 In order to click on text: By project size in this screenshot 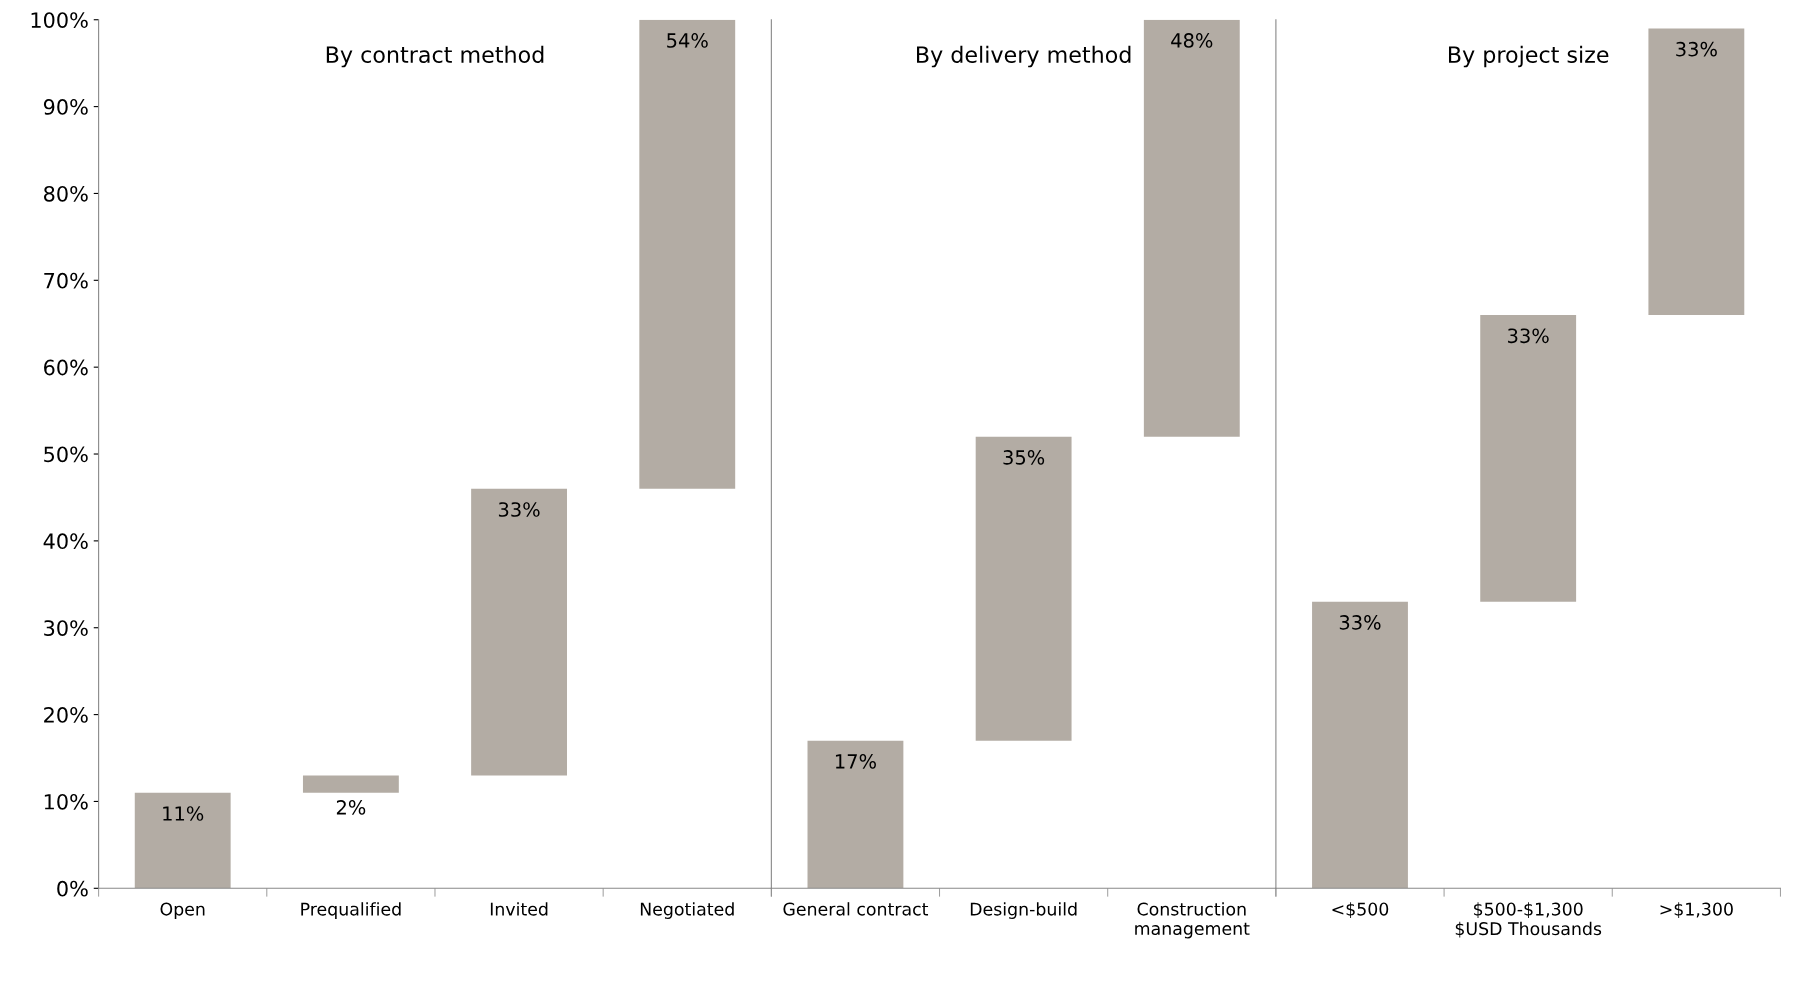, I will do `click(1528, 56)`.